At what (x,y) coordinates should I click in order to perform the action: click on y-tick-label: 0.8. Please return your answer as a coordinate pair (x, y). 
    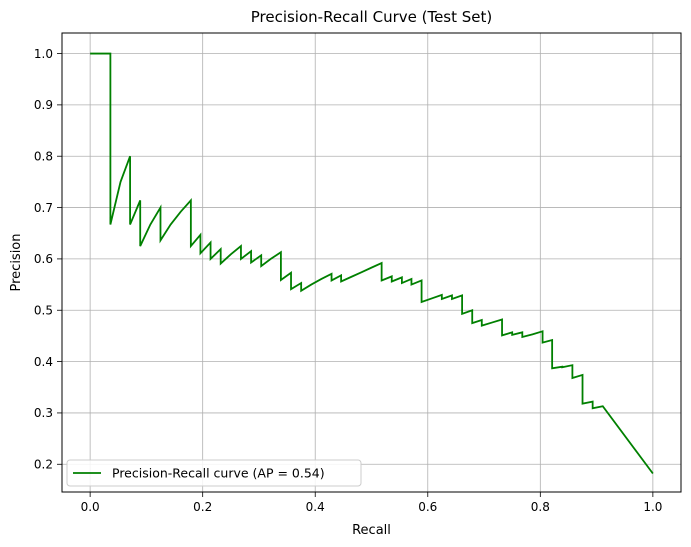
    Looking at the image, I should click on (43, 157).